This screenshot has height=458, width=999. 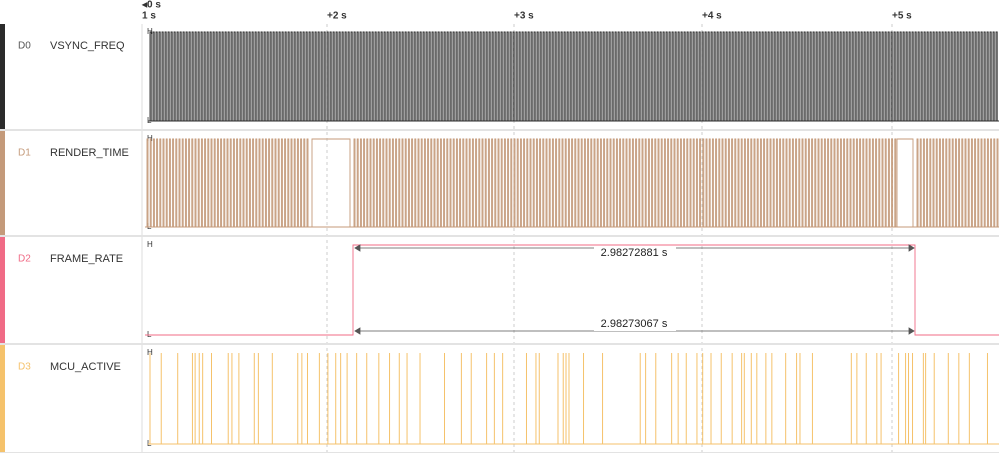 I want to click on channel-name: FRAME_RATE, so click(x=86, y=259).